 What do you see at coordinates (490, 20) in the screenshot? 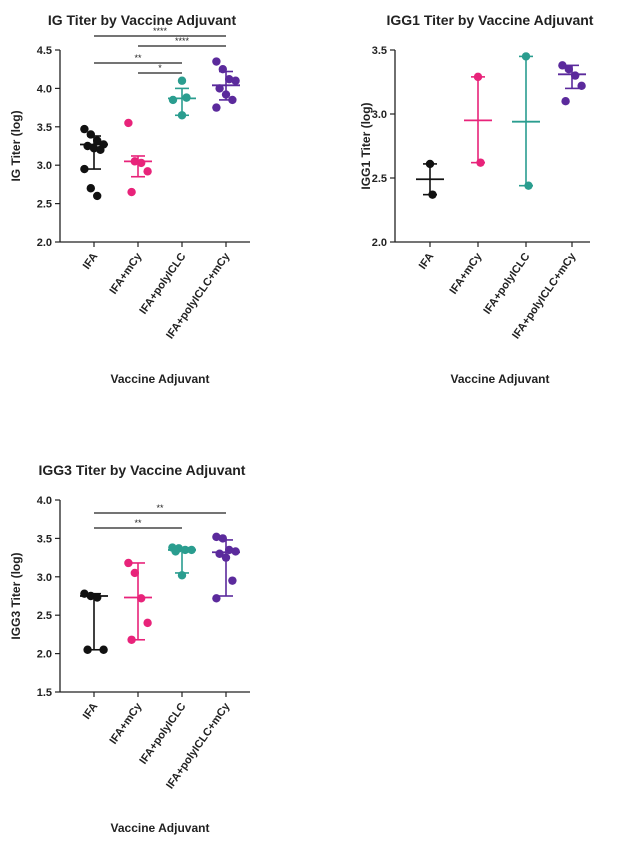
I see `chart-title: IGG1 Titer by Vaccine Adjuvant` at bounding box center [490, 20].